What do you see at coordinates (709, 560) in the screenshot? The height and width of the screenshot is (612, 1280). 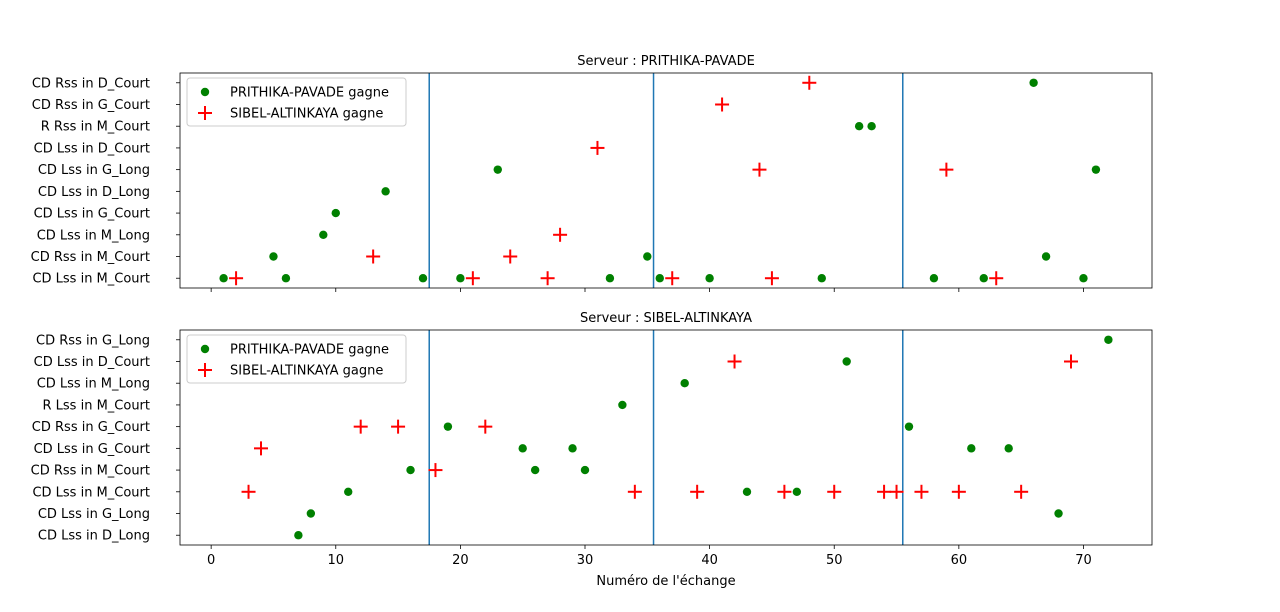 I see `x-tick-label: 40` at bounding box center [709, 560].